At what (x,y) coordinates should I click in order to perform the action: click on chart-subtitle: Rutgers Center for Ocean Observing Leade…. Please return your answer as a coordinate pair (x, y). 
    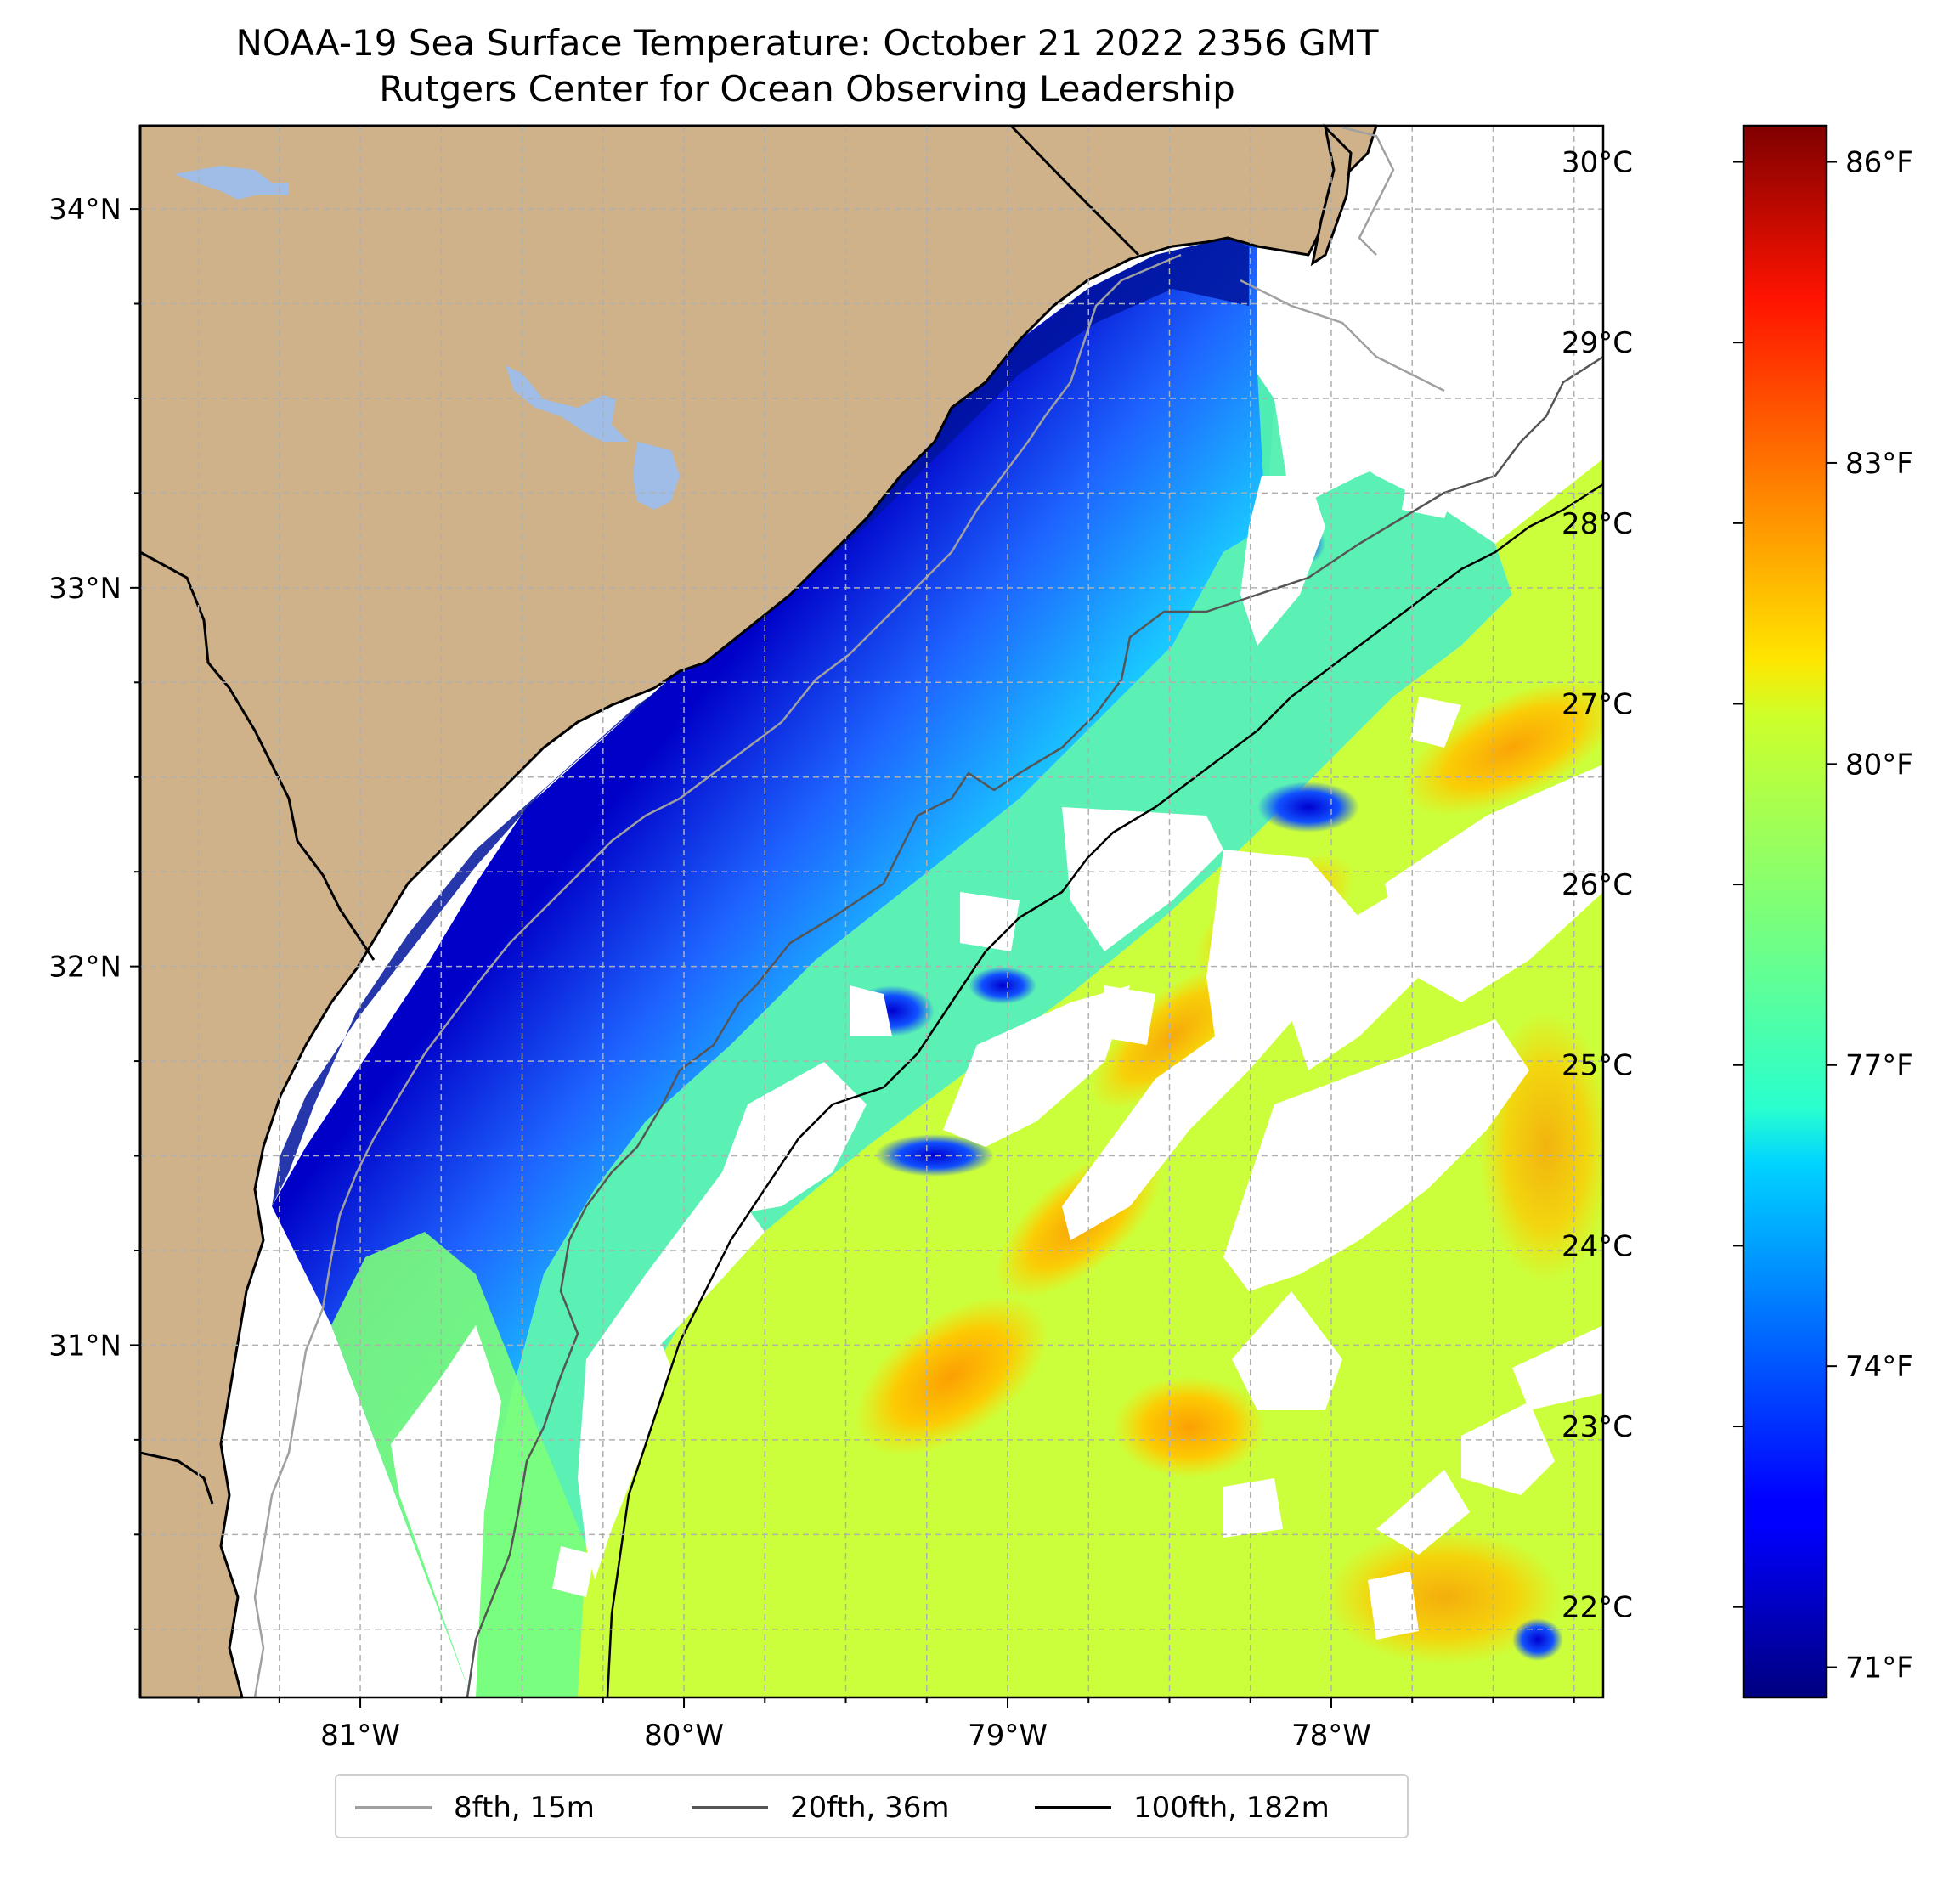
    Looking at the image, I should click on (807, 89).